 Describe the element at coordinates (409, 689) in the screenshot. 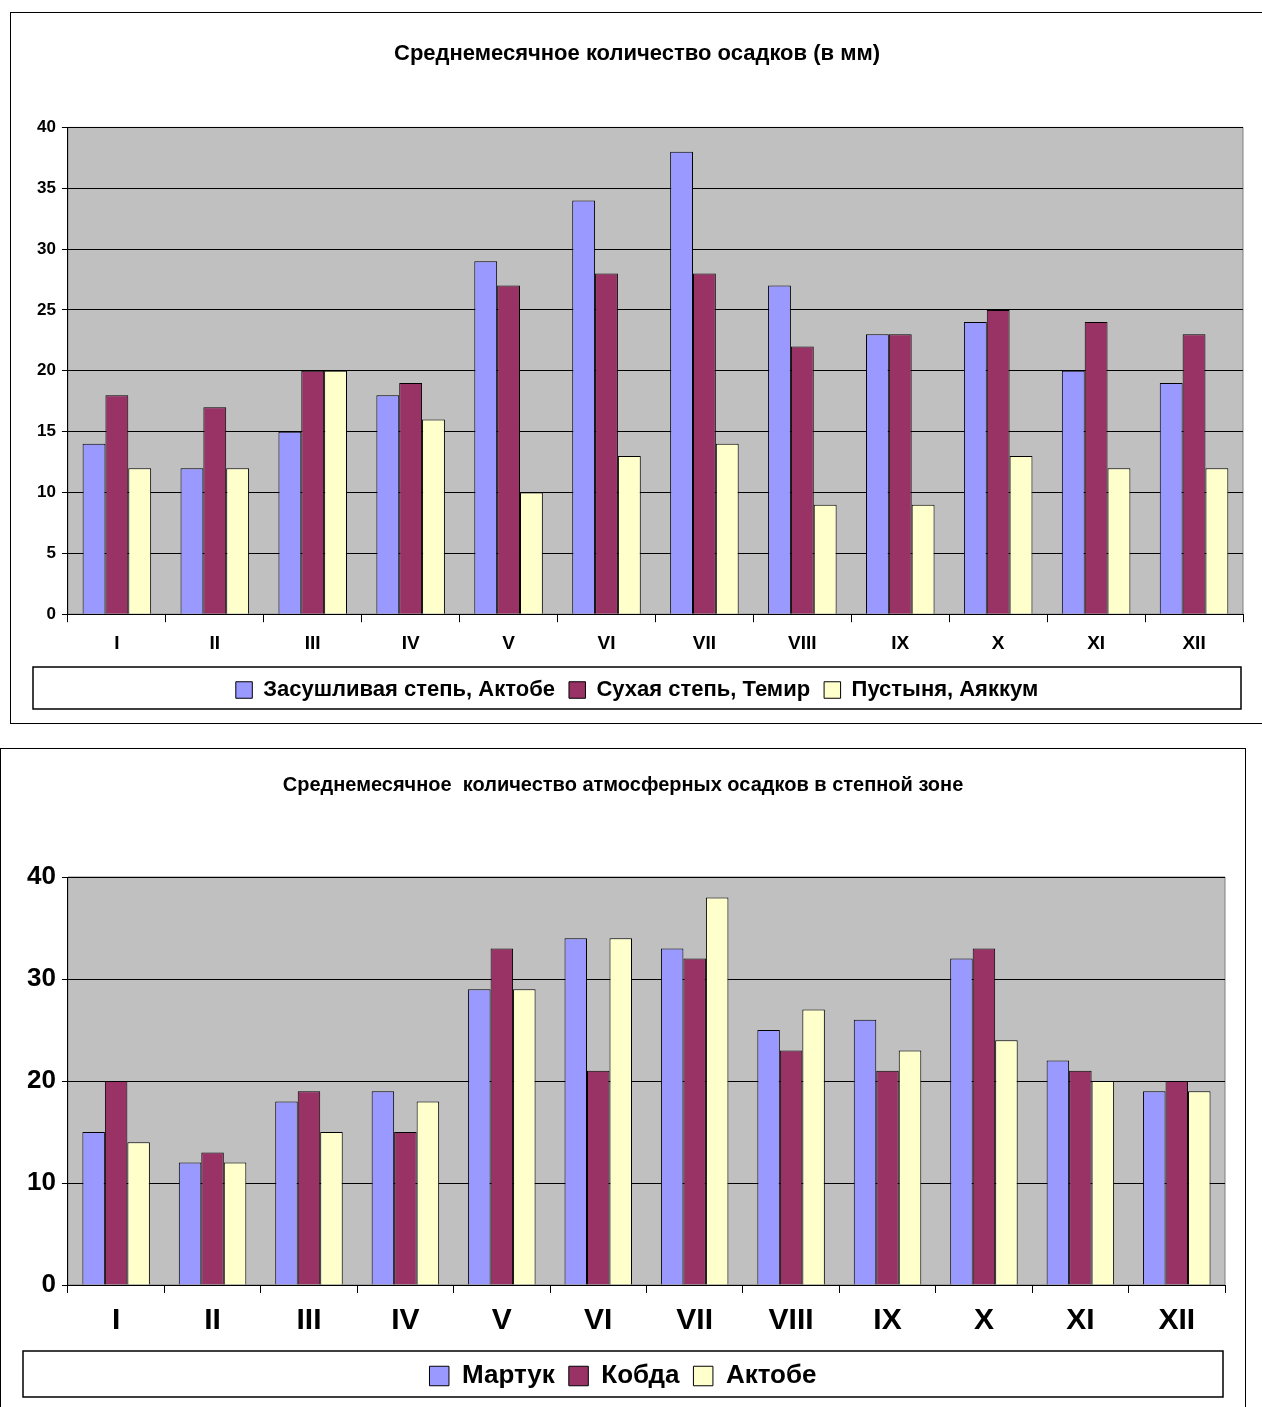

I see `legend-label: Засушливая степь, Актобе` at that location.